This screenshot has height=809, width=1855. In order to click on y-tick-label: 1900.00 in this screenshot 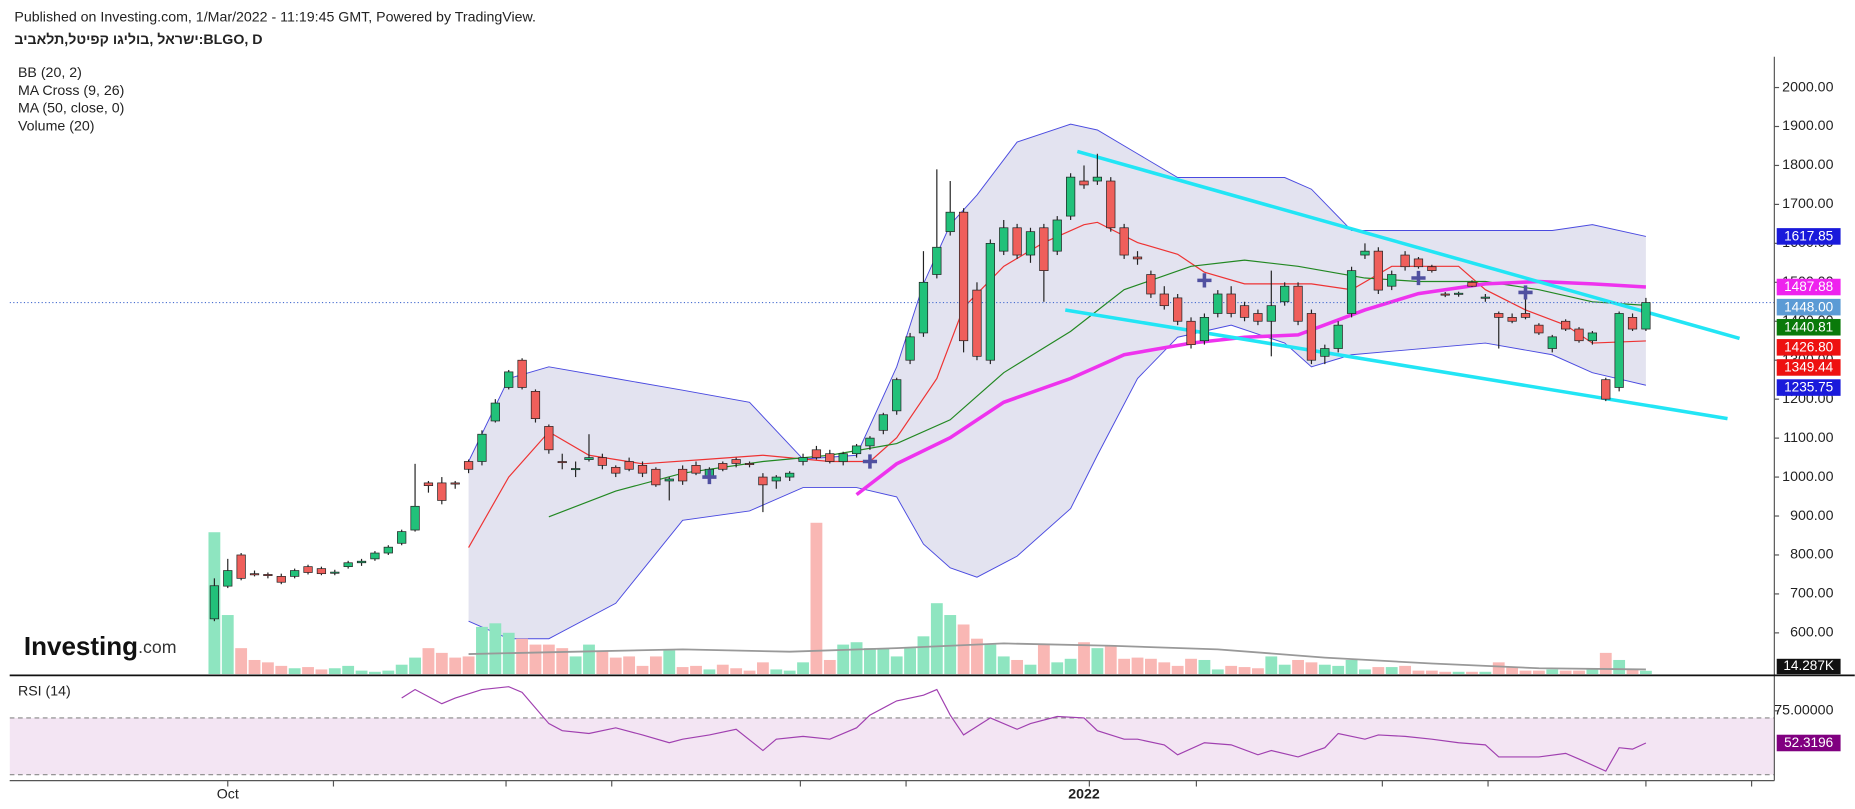, I will do `click(1807, 126)`.